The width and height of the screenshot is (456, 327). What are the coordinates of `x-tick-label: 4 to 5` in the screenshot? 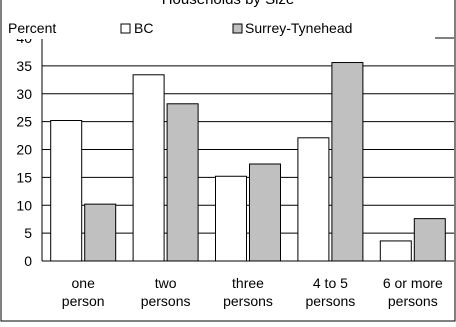 It's located at (330, 283).